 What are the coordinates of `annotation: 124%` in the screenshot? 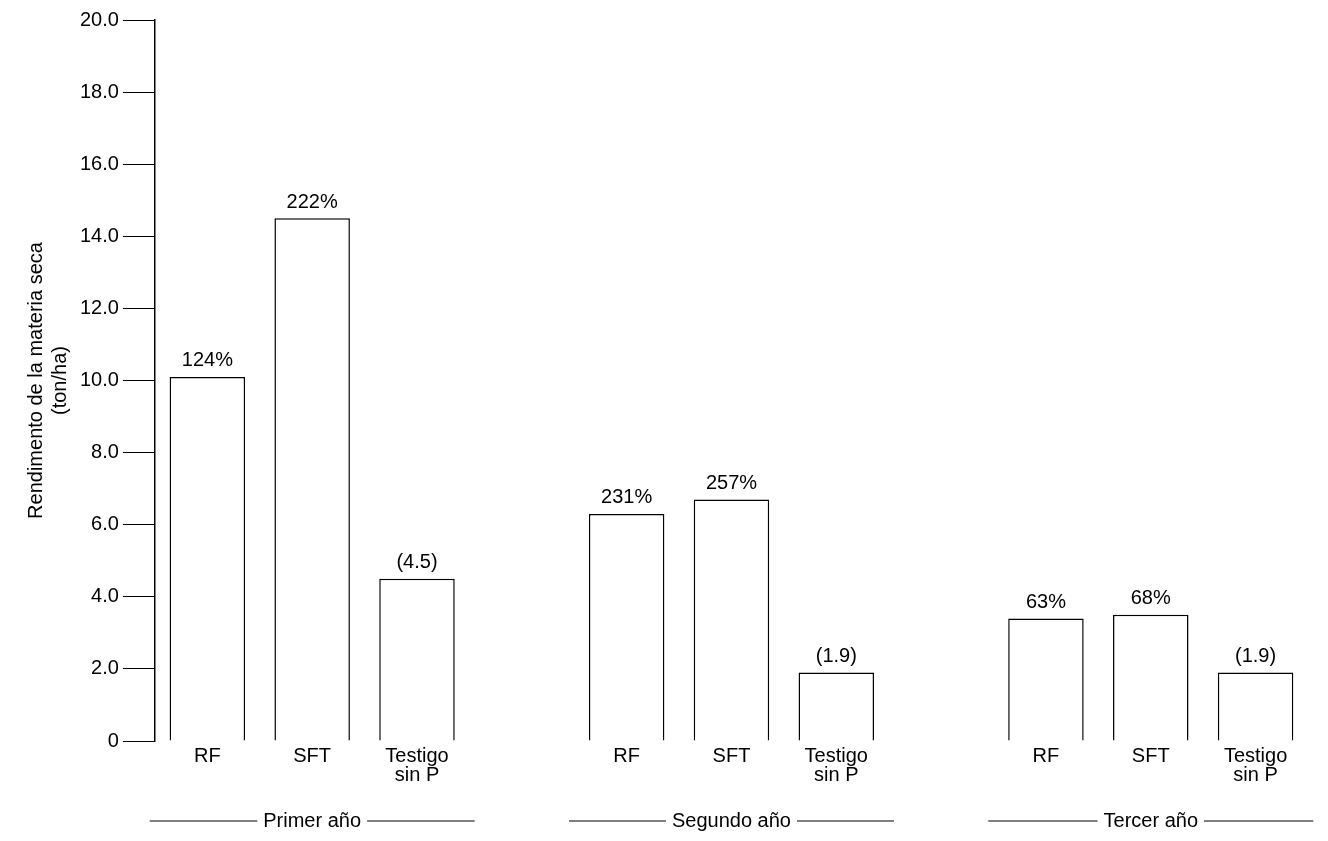 It's located at (207, 359).